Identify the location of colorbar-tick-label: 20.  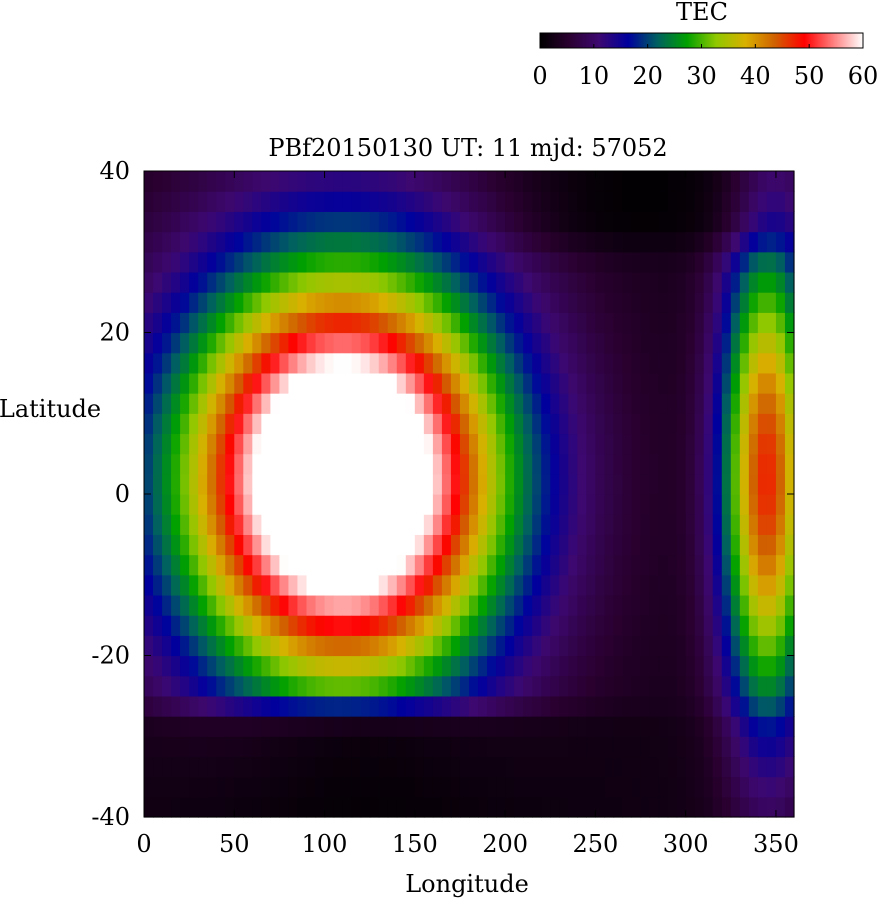
(647, 76).